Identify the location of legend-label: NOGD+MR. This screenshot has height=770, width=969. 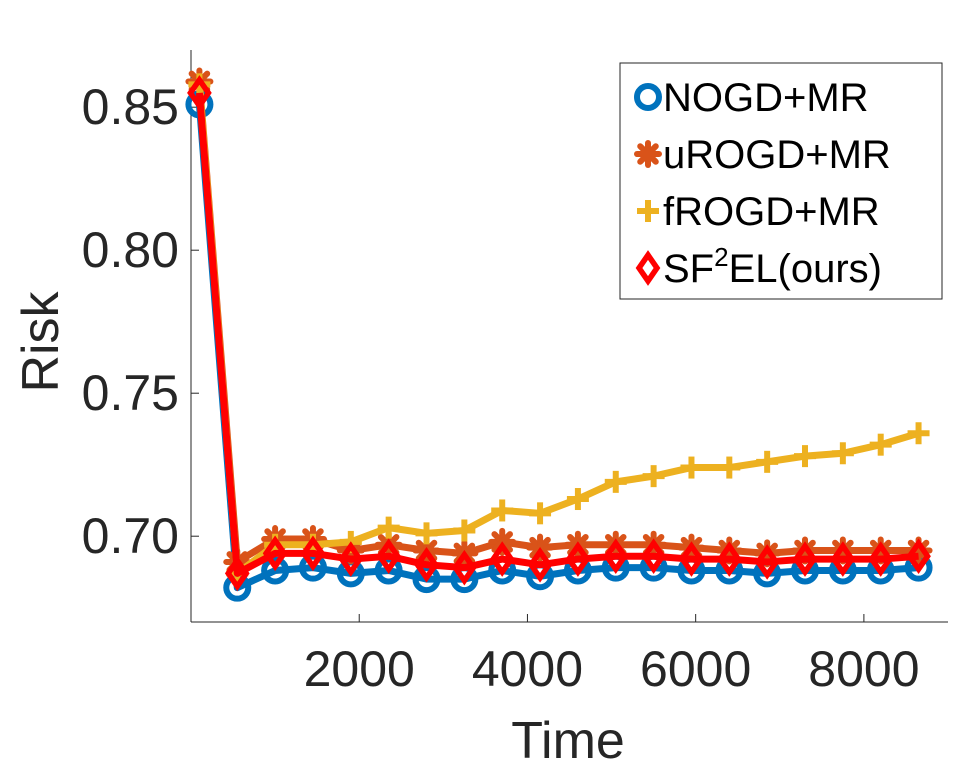
(766, 98).